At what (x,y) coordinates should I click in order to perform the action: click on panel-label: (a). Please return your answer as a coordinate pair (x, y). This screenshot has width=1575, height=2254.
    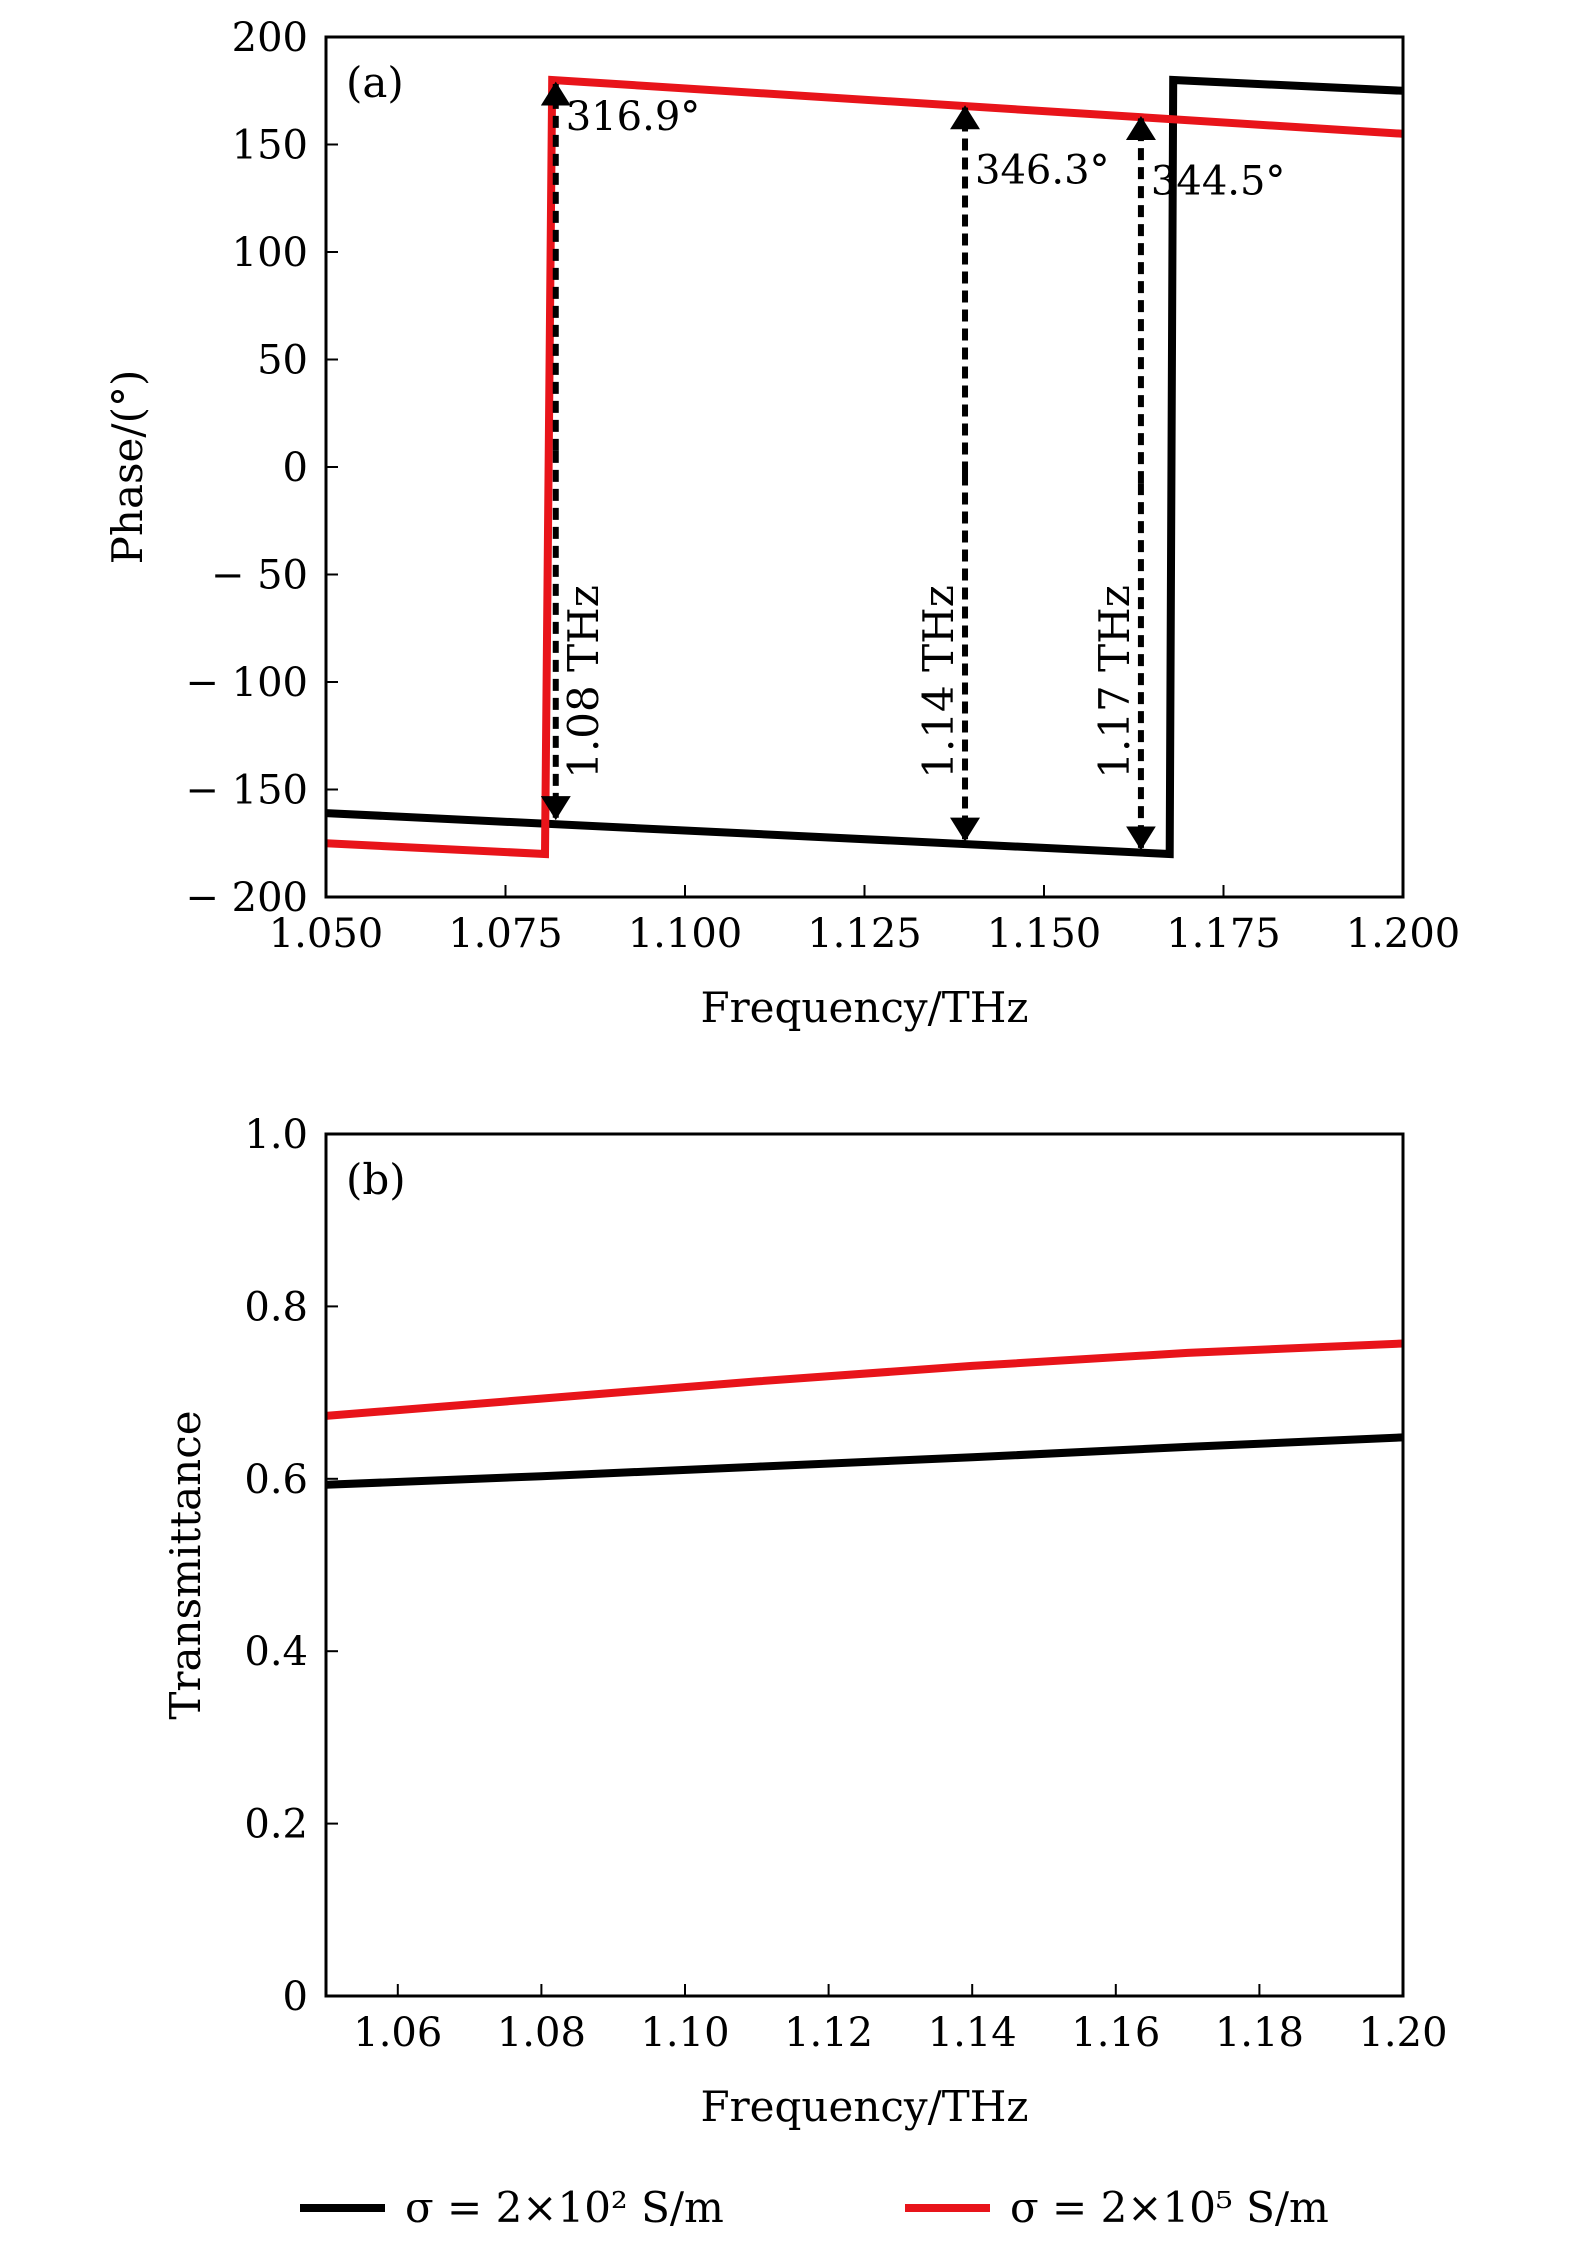
    Looking at the image, I should click on (375, 82).